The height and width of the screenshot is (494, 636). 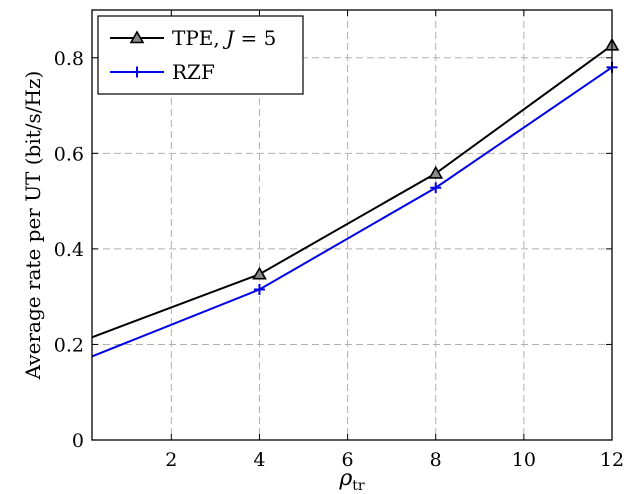 What do you see at coordinates (69, 250) in the screenshot?
I see `y-tick-label-2: 0.4` at bounding box center [69, 250].